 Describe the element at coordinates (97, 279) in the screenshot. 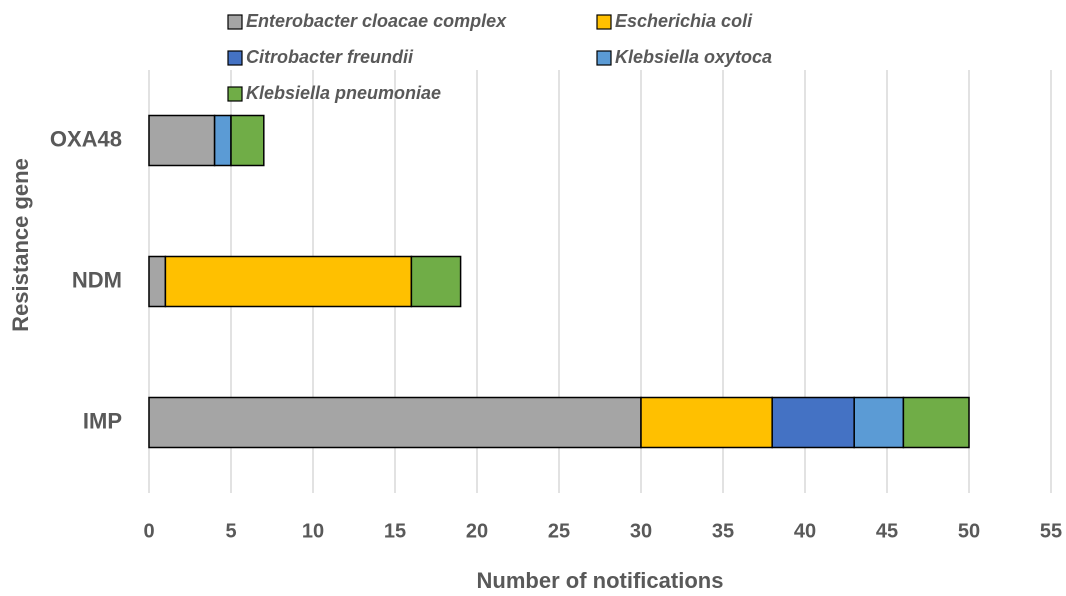

I see `y-tick-label: NDM` at that location.